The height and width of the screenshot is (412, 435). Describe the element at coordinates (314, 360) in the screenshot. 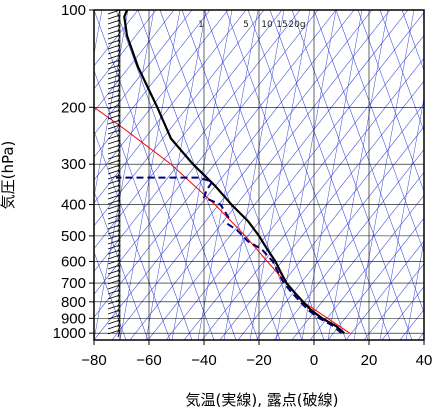

I see `x-tick-label: 0` at that location.